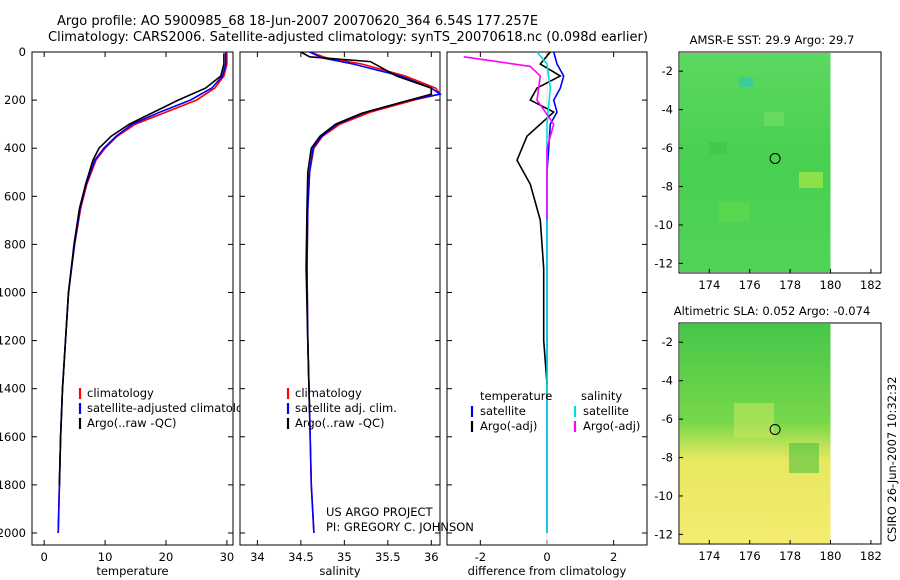 Image resolution: width=900 pixels, height=580 pixels. Describe the element at coordinates (227, 557) in the screenshot. I see `x-tick-label: 30` at that location.